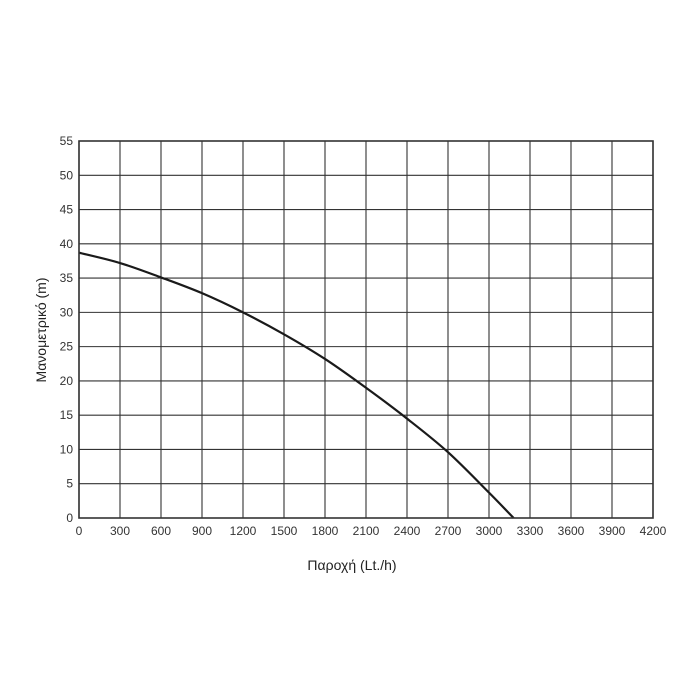  I want to click on y-tick-label: 15, so click(67, 415).